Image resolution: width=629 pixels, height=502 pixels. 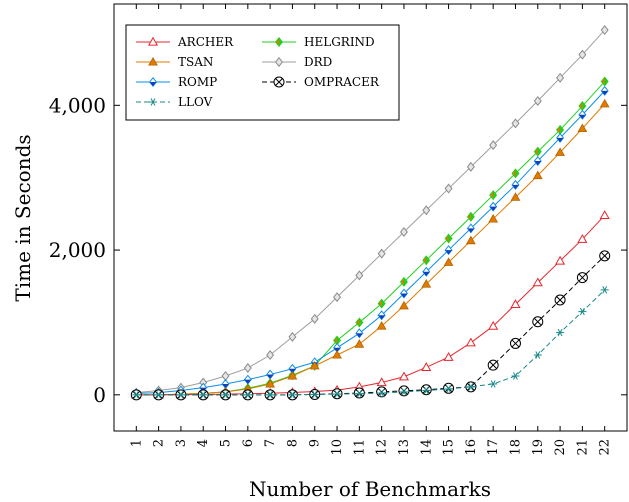 I want to click on legend-label: OMPRACER, so click(x=342, y=82).